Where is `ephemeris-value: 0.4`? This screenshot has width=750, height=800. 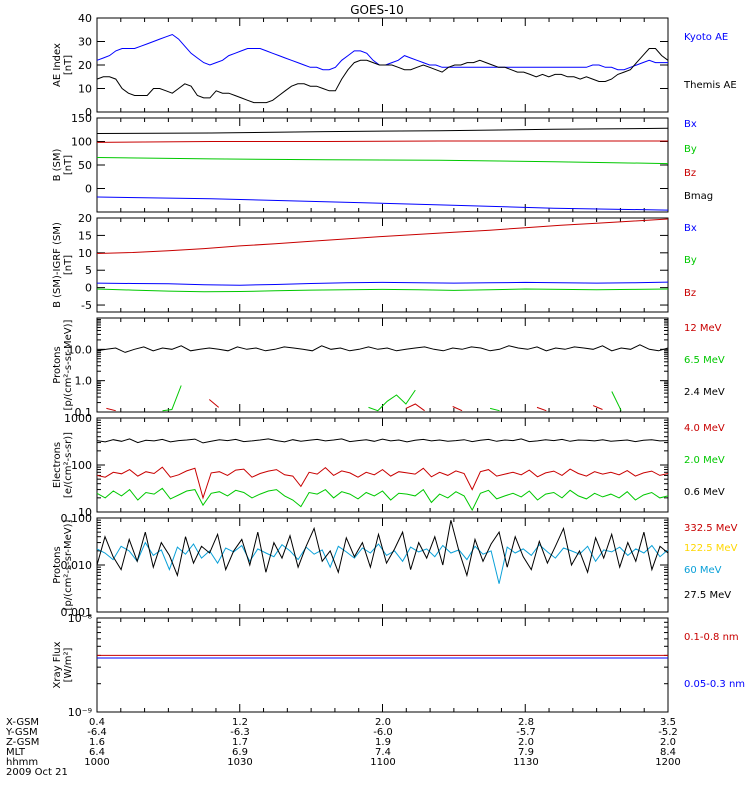
ephemeris-value: 0.4 is located at coordinates (97, 722).